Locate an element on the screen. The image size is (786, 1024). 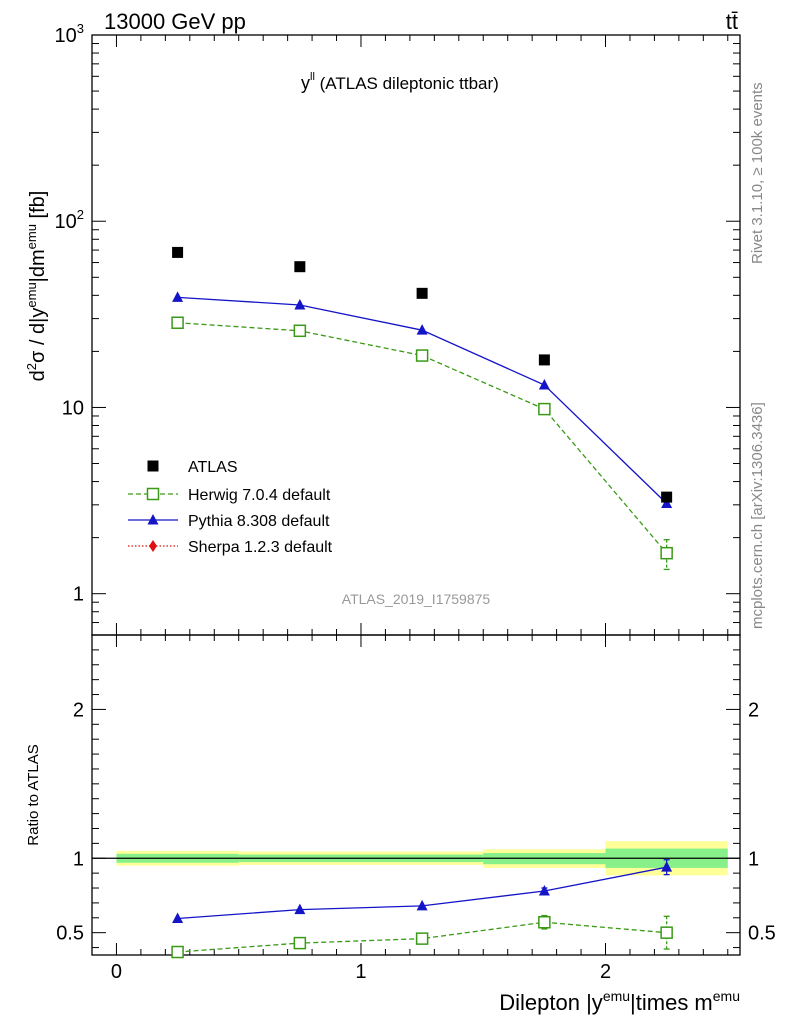
x-tick-label-0: 0 is located at coordinates (116, 972).